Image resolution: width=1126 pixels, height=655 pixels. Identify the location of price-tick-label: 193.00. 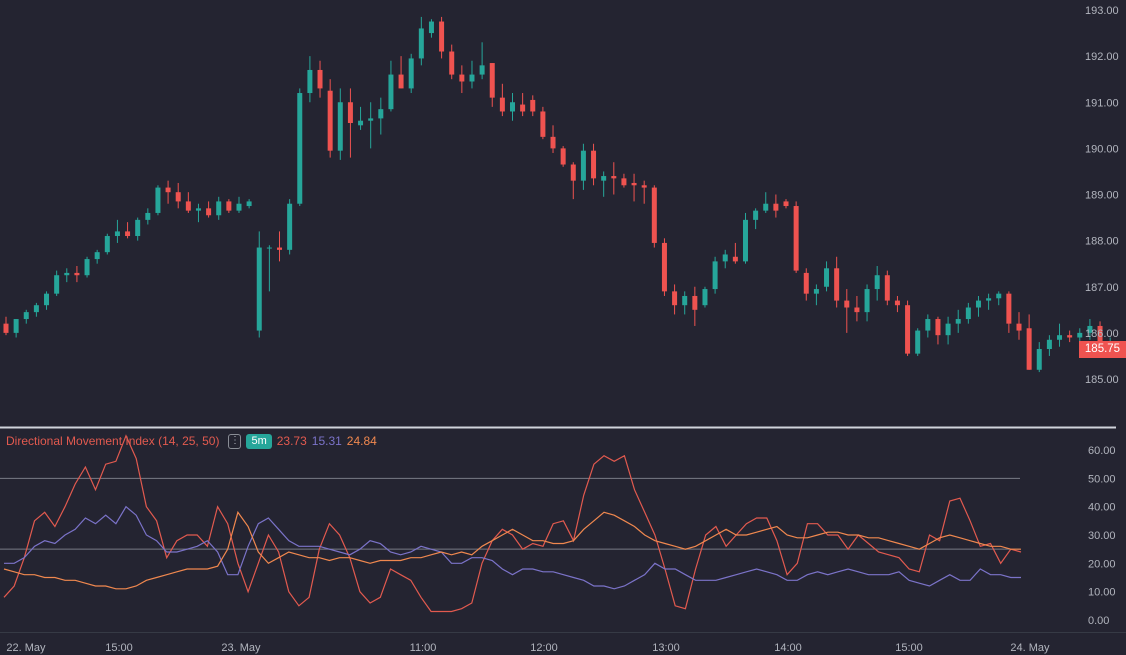
(1102, 11).